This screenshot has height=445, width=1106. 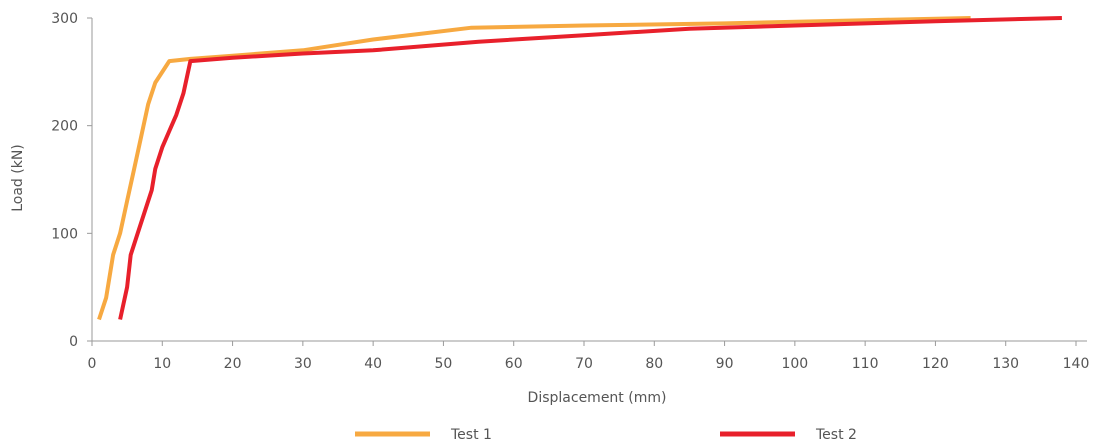 What do you see at coordinates (73, 342) in the screenshot?
I see `y-tick-label: 0` at bounding box center [73, 342].